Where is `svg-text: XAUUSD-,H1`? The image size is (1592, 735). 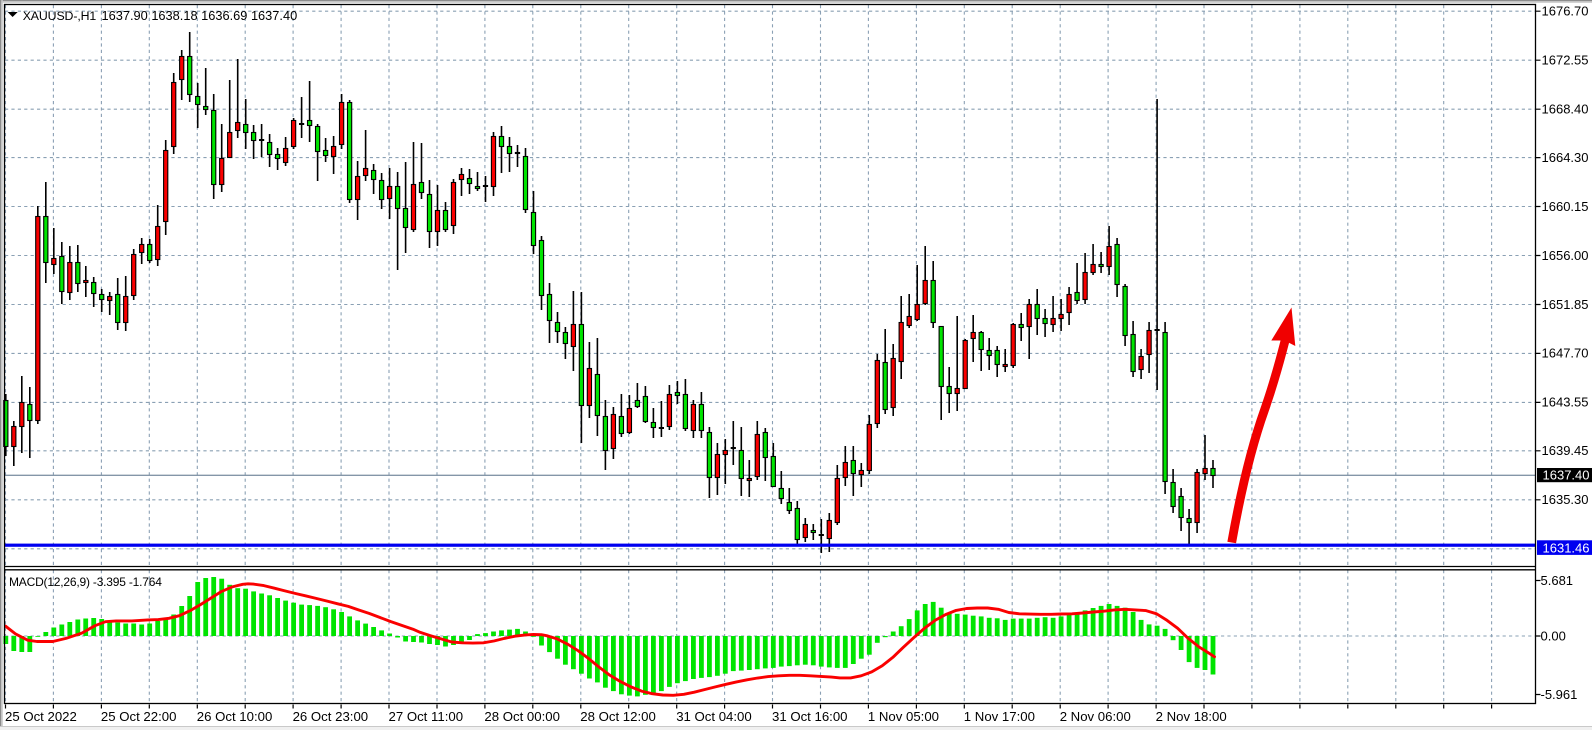 svg-text: XAUUSD-,H1 is located at coordinates (60, 16).